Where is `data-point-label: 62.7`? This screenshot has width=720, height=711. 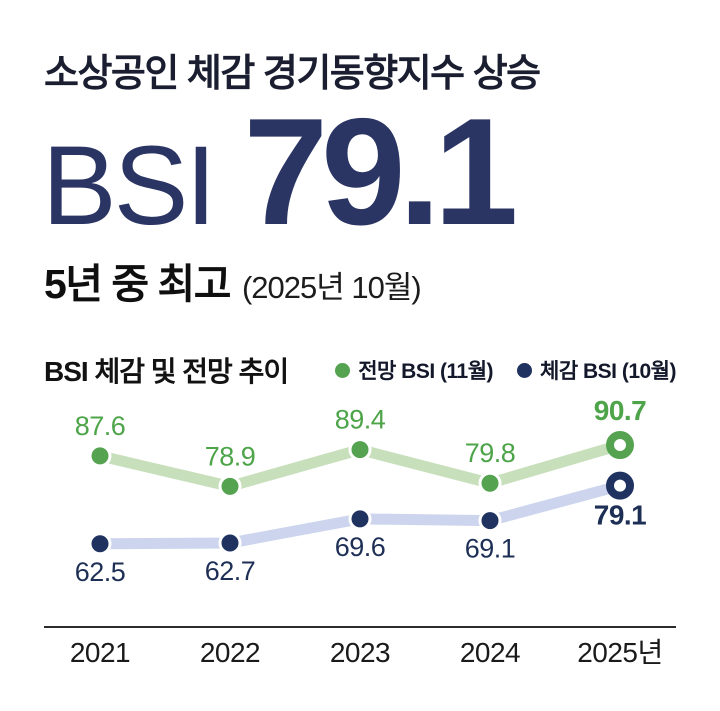
data-point-label: 62.7 is located at coordinates (230, 571).